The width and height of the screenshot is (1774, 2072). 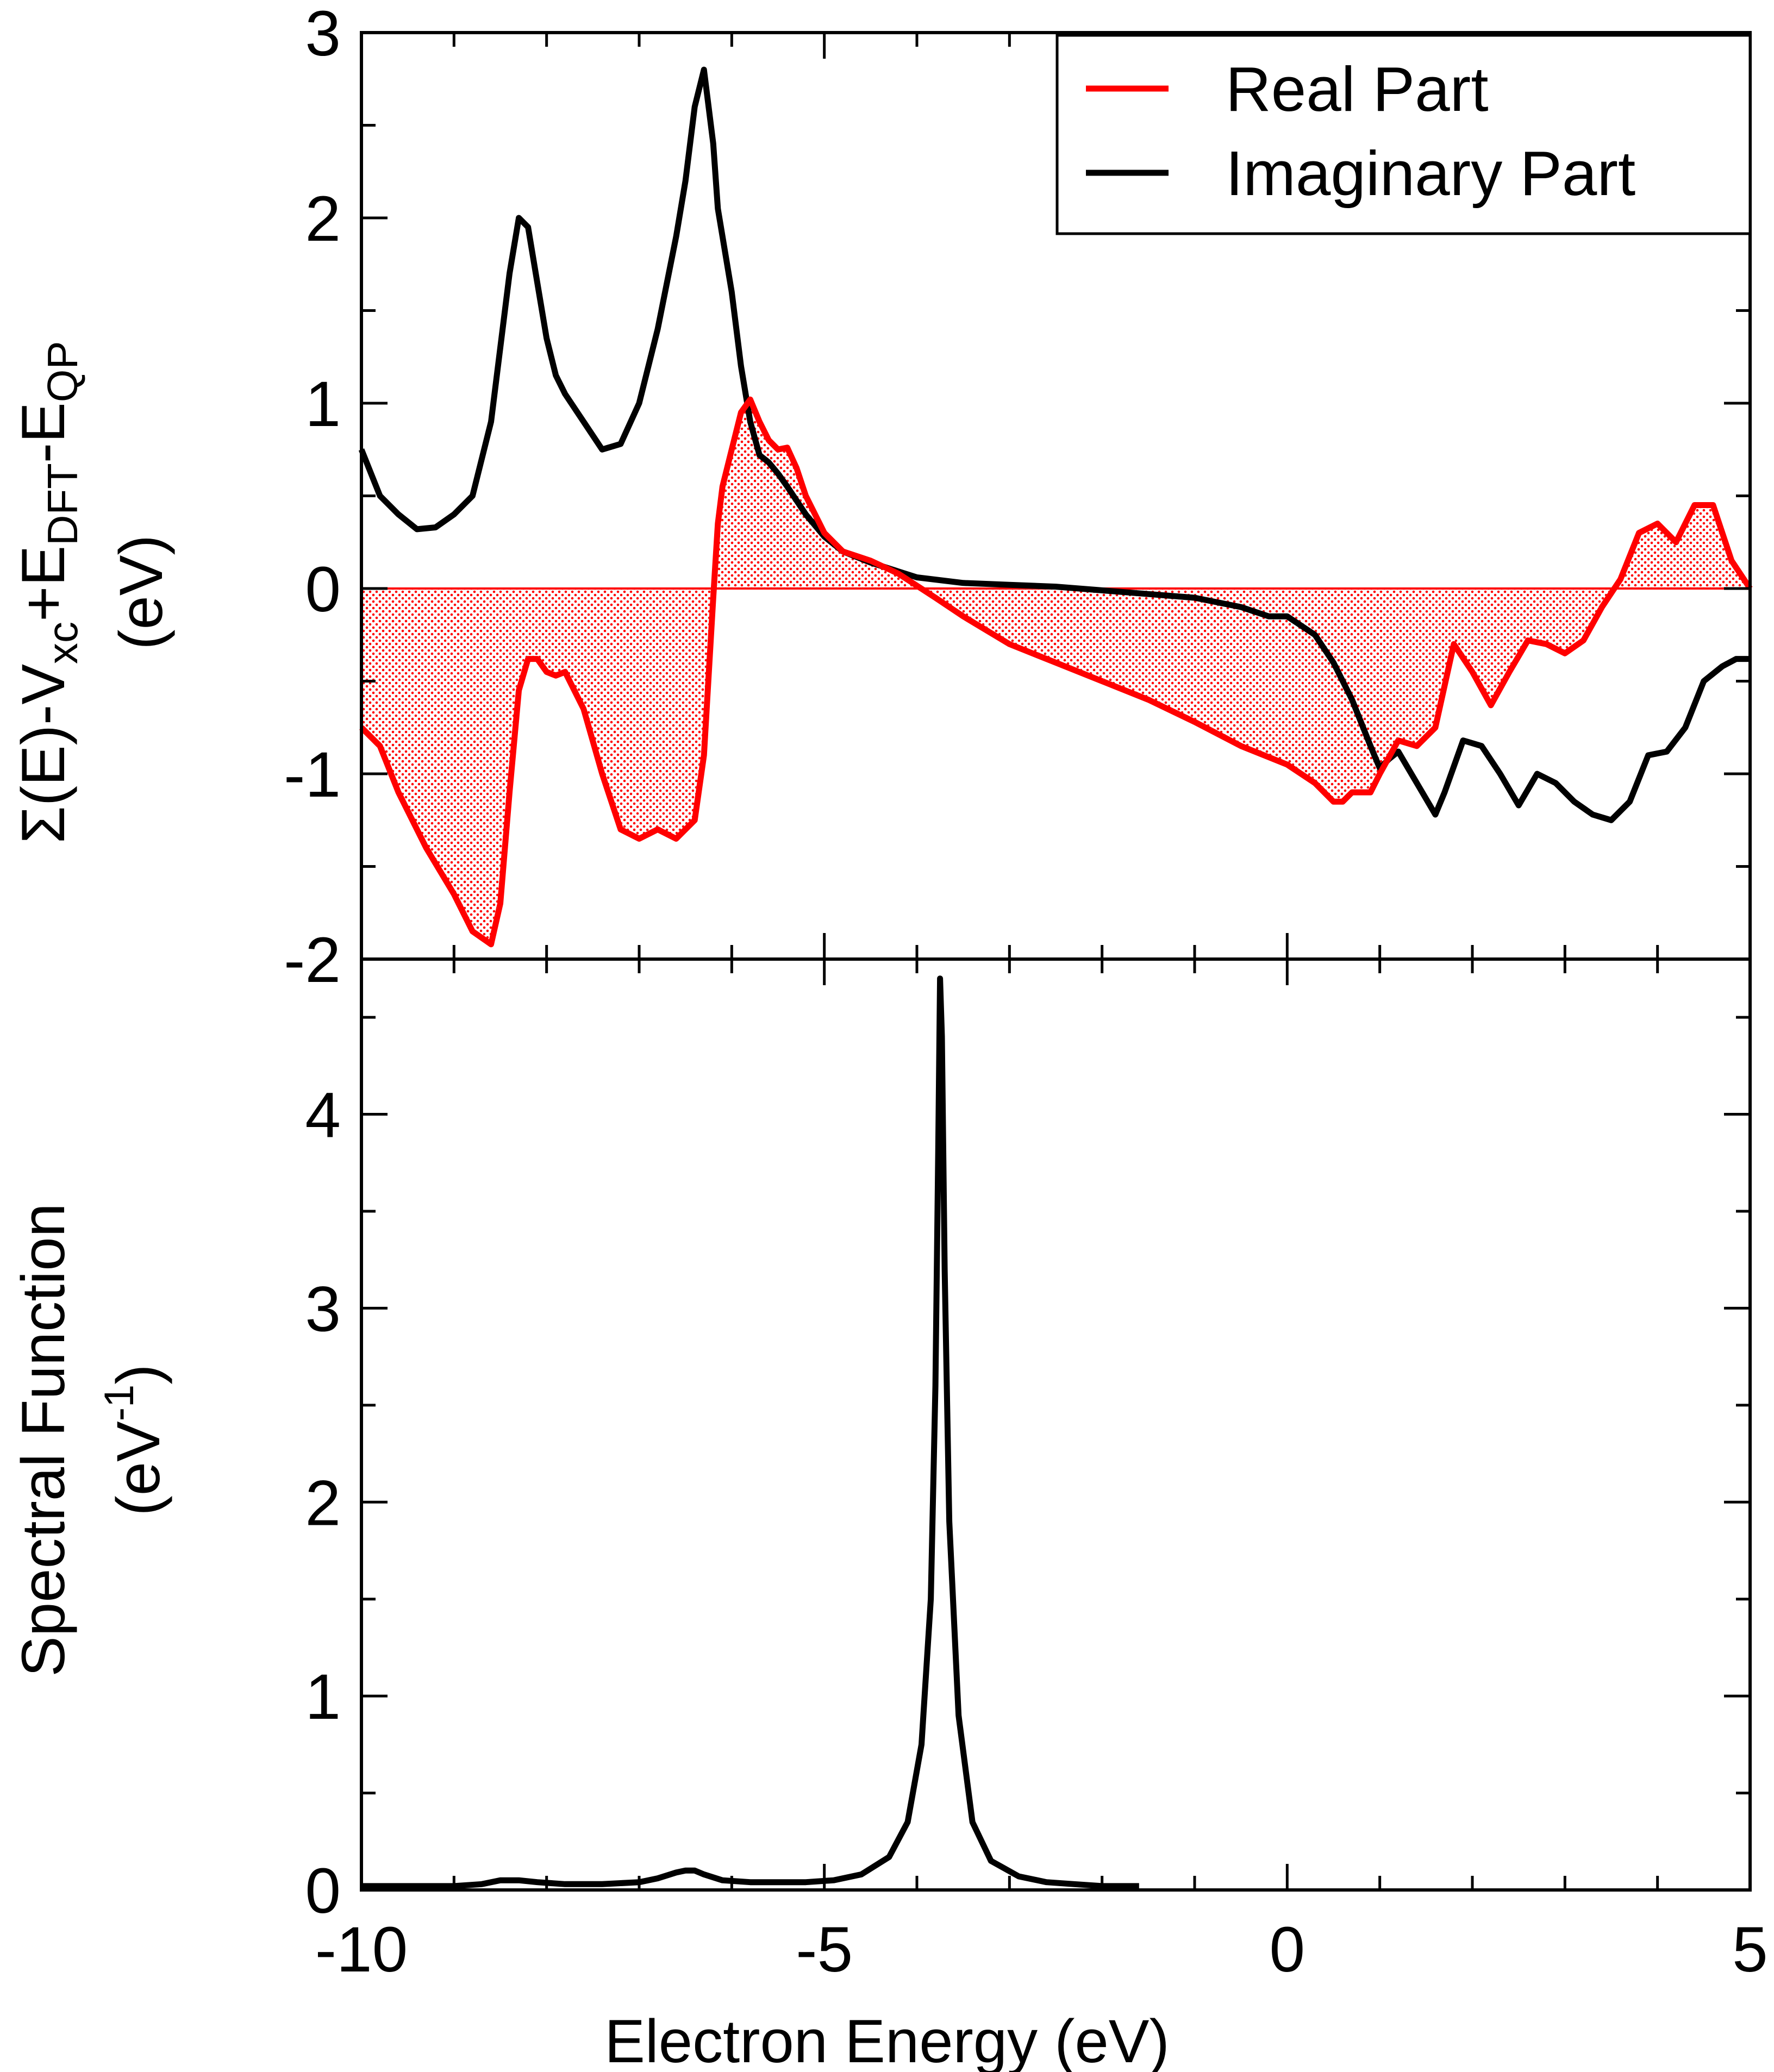 I want to click on top-y-tick-label: 1, so click(x=323, y=404).